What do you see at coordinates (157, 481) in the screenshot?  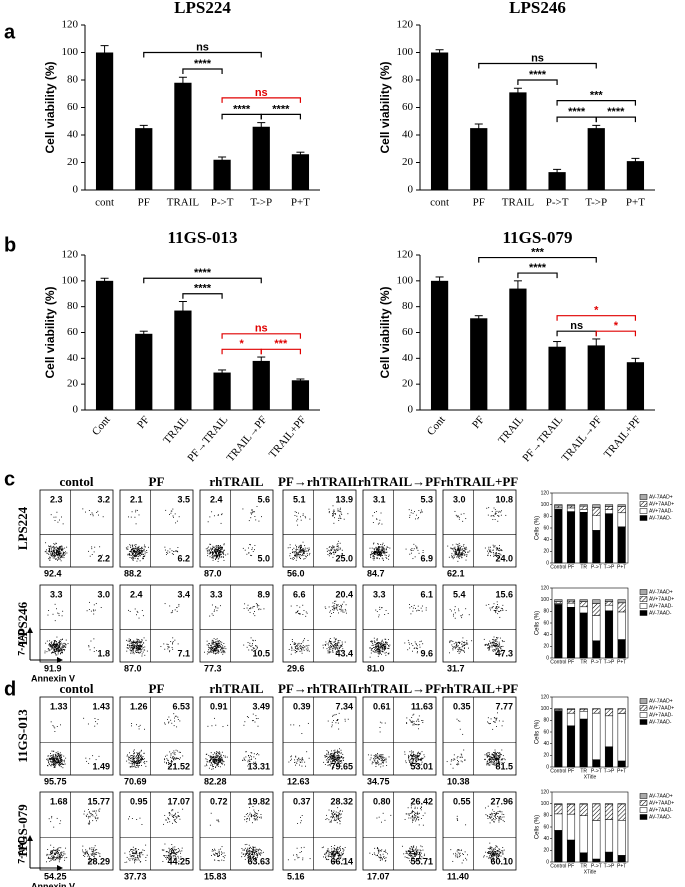 I see `column-header: PF` at bounding box center [157, 481].